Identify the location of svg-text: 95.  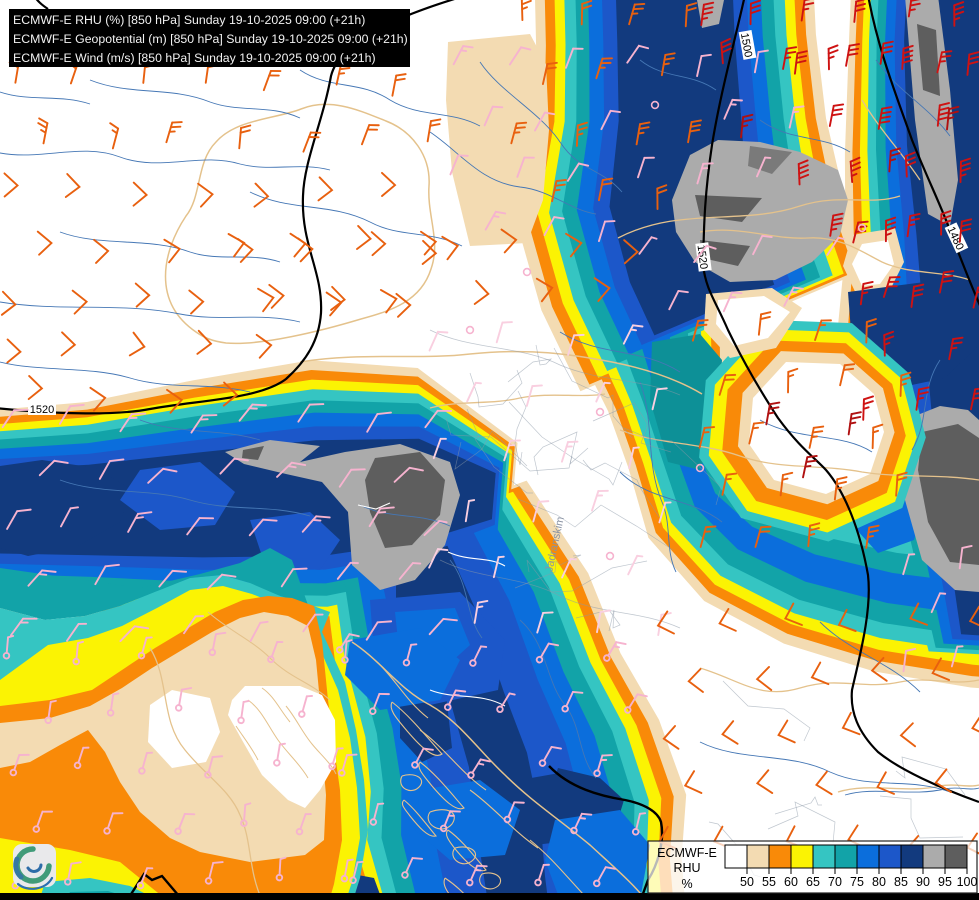
(945, 882).